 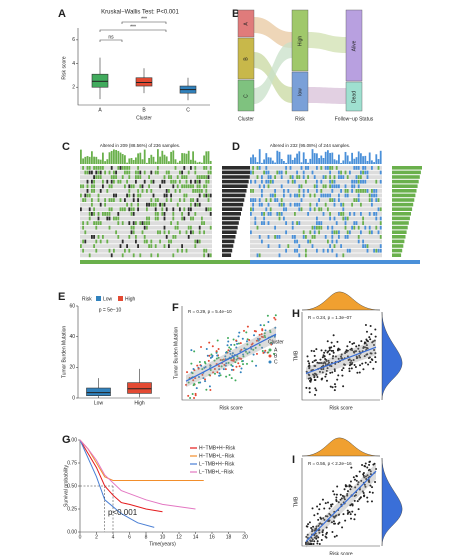 What do you see at coordinates (231, 357) in the screenshot?
I see `ci-band` at bounding box center [231, 357].